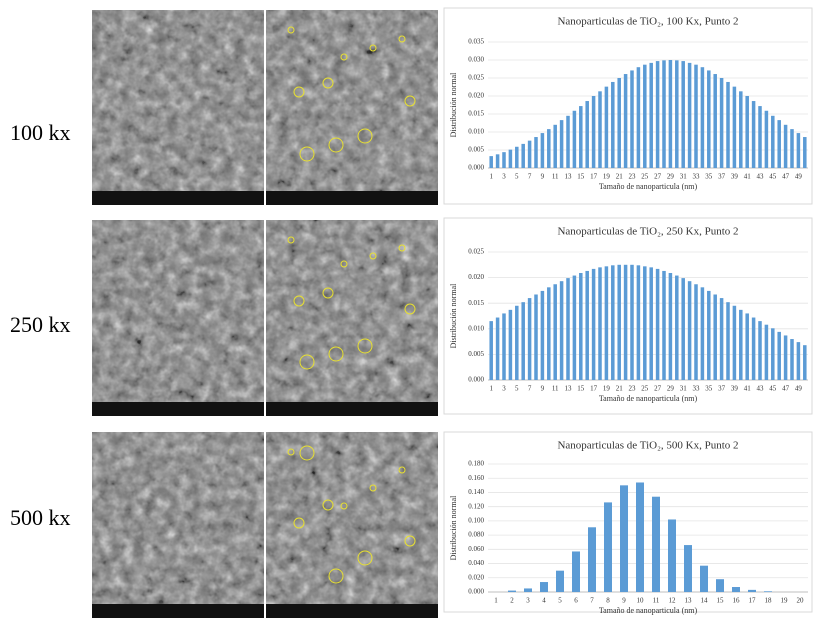 This screenshot has height=620, width=814. What do you see at coordinates (476, 549) in the screenshot?
I see `y-tick-label: 0.060` at bounding box center [476, 549].